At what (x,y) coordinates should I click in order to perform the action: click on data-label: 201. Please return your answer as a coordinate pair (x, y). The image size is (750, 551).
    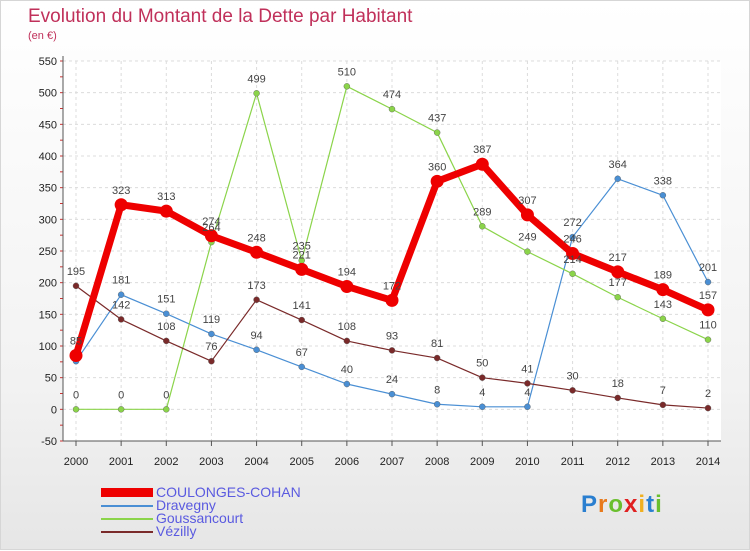
    Looking at the image, I should click on (708, 268).